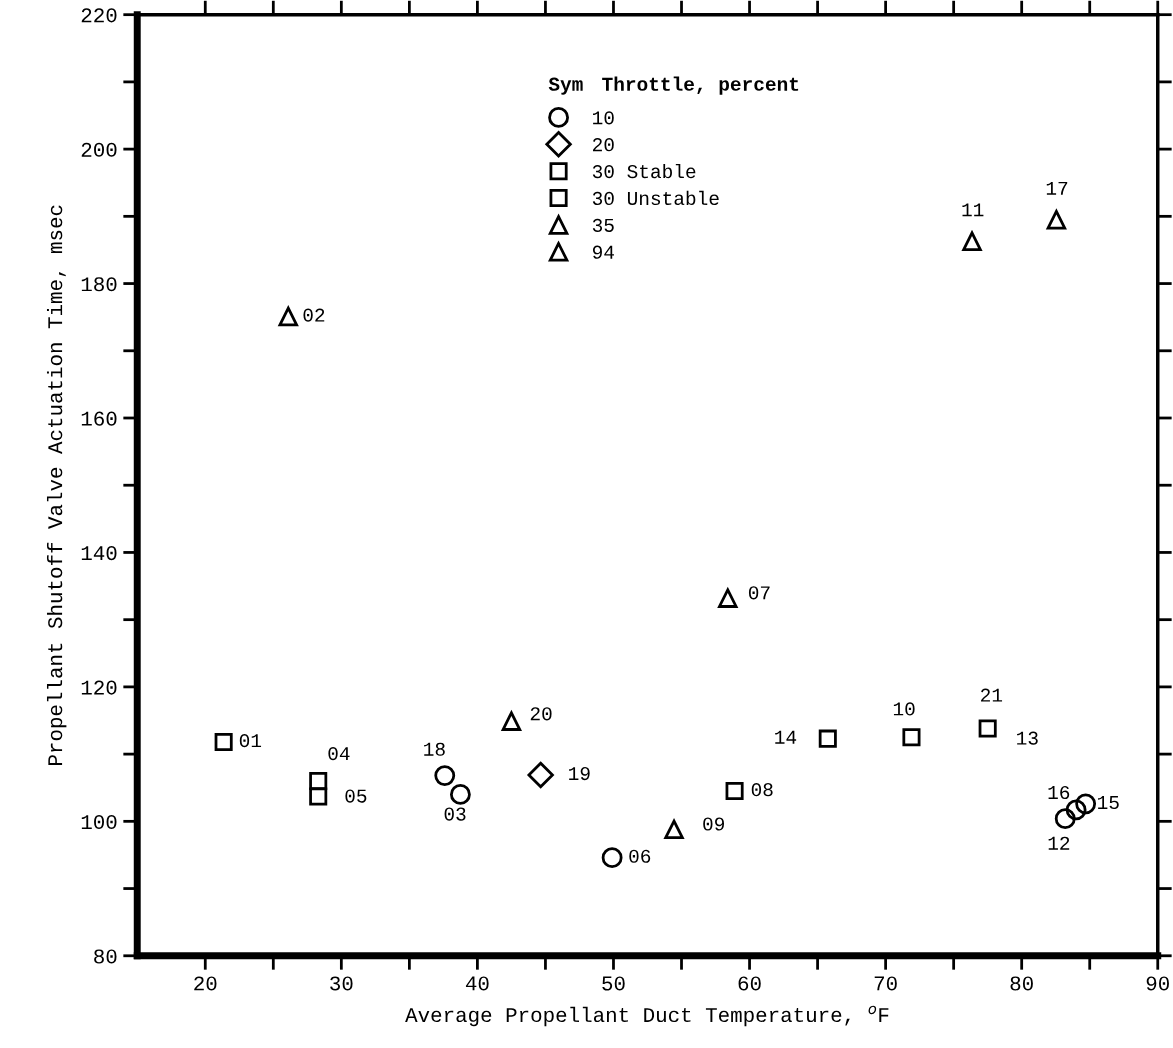  What do you see at coordinates (565, 86) in the screenshot?
I see `annotation: Sym` at bounding box center [565, 86].